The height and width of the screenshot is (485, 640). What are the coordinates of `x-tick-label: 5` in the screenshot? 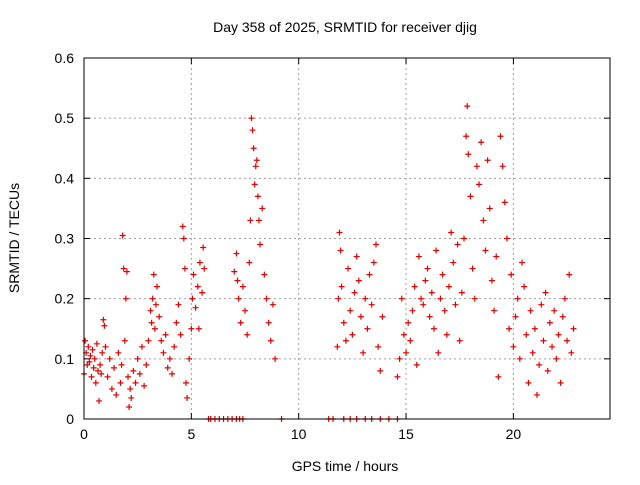 It's located at (191, 434).